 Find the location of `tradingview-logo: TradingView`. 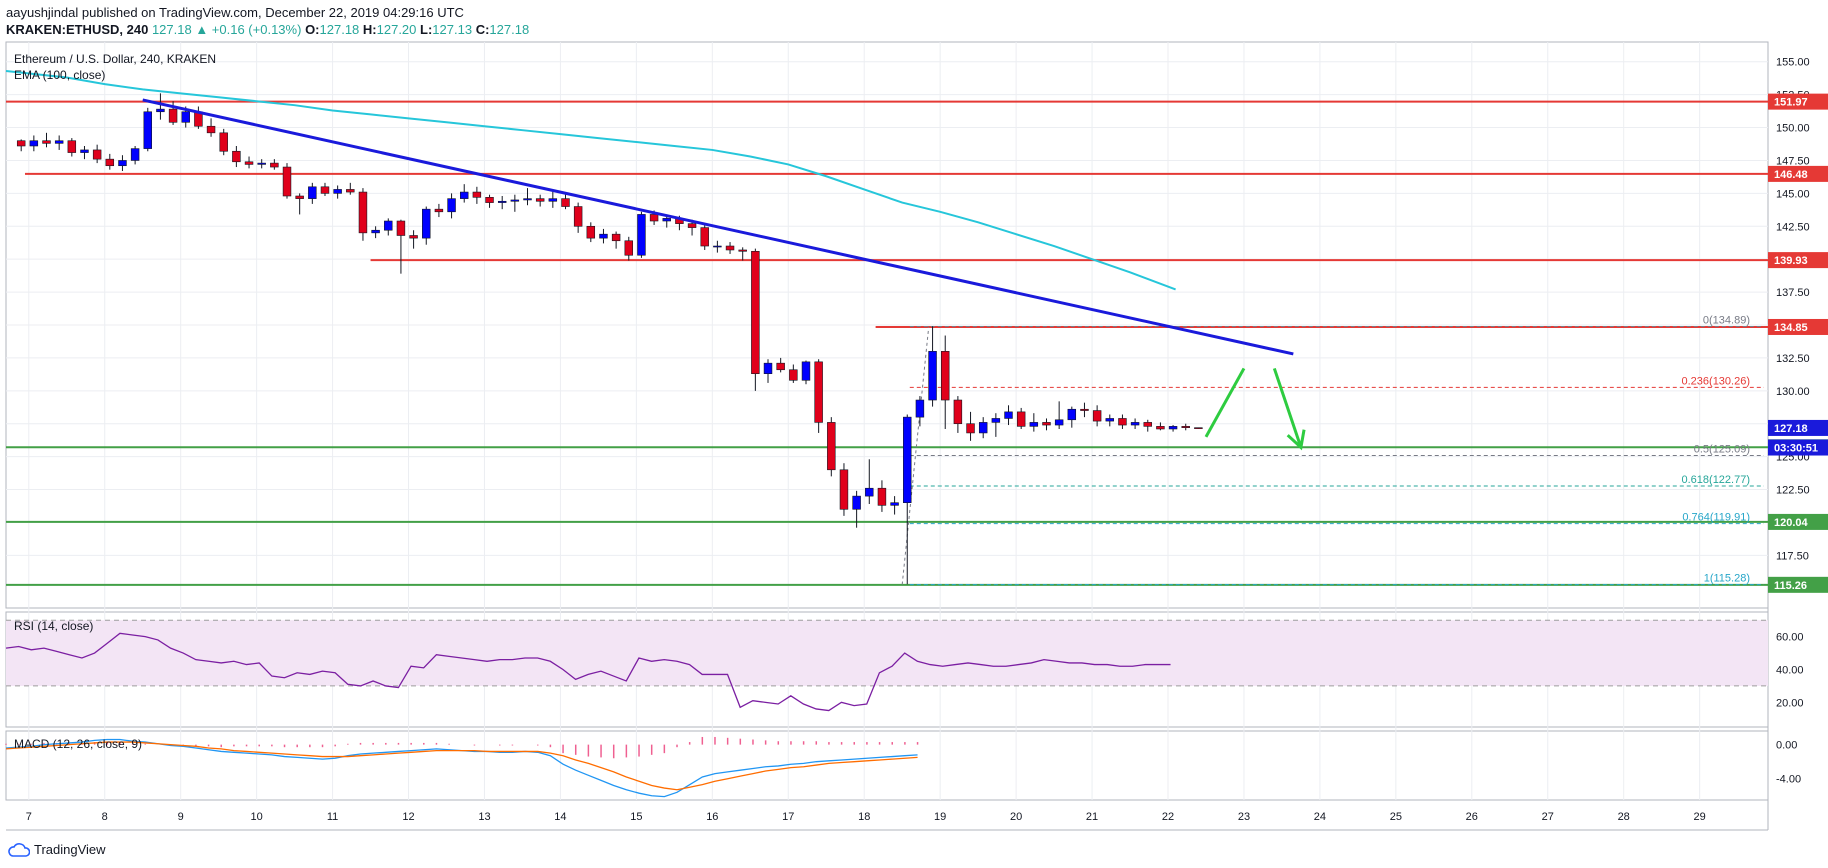

tradingview-logo: TradingView is located at coordinates (57, 849).